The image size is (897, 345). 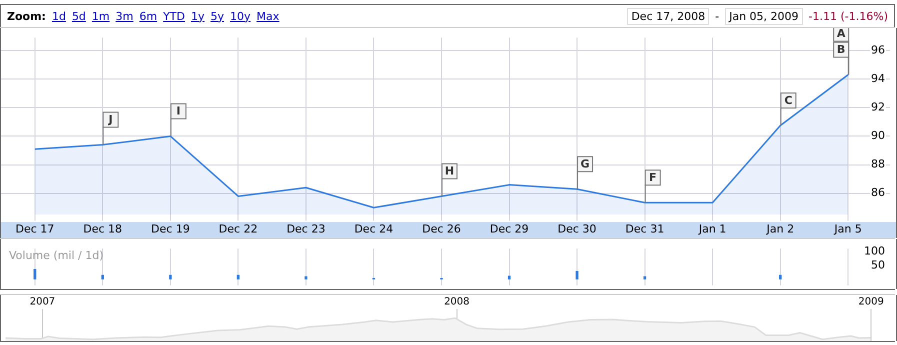 What do you see at coordinates (878, 107) in the screenshot?
I see `y-tick-label: 92` at bounding box center [878, 107].